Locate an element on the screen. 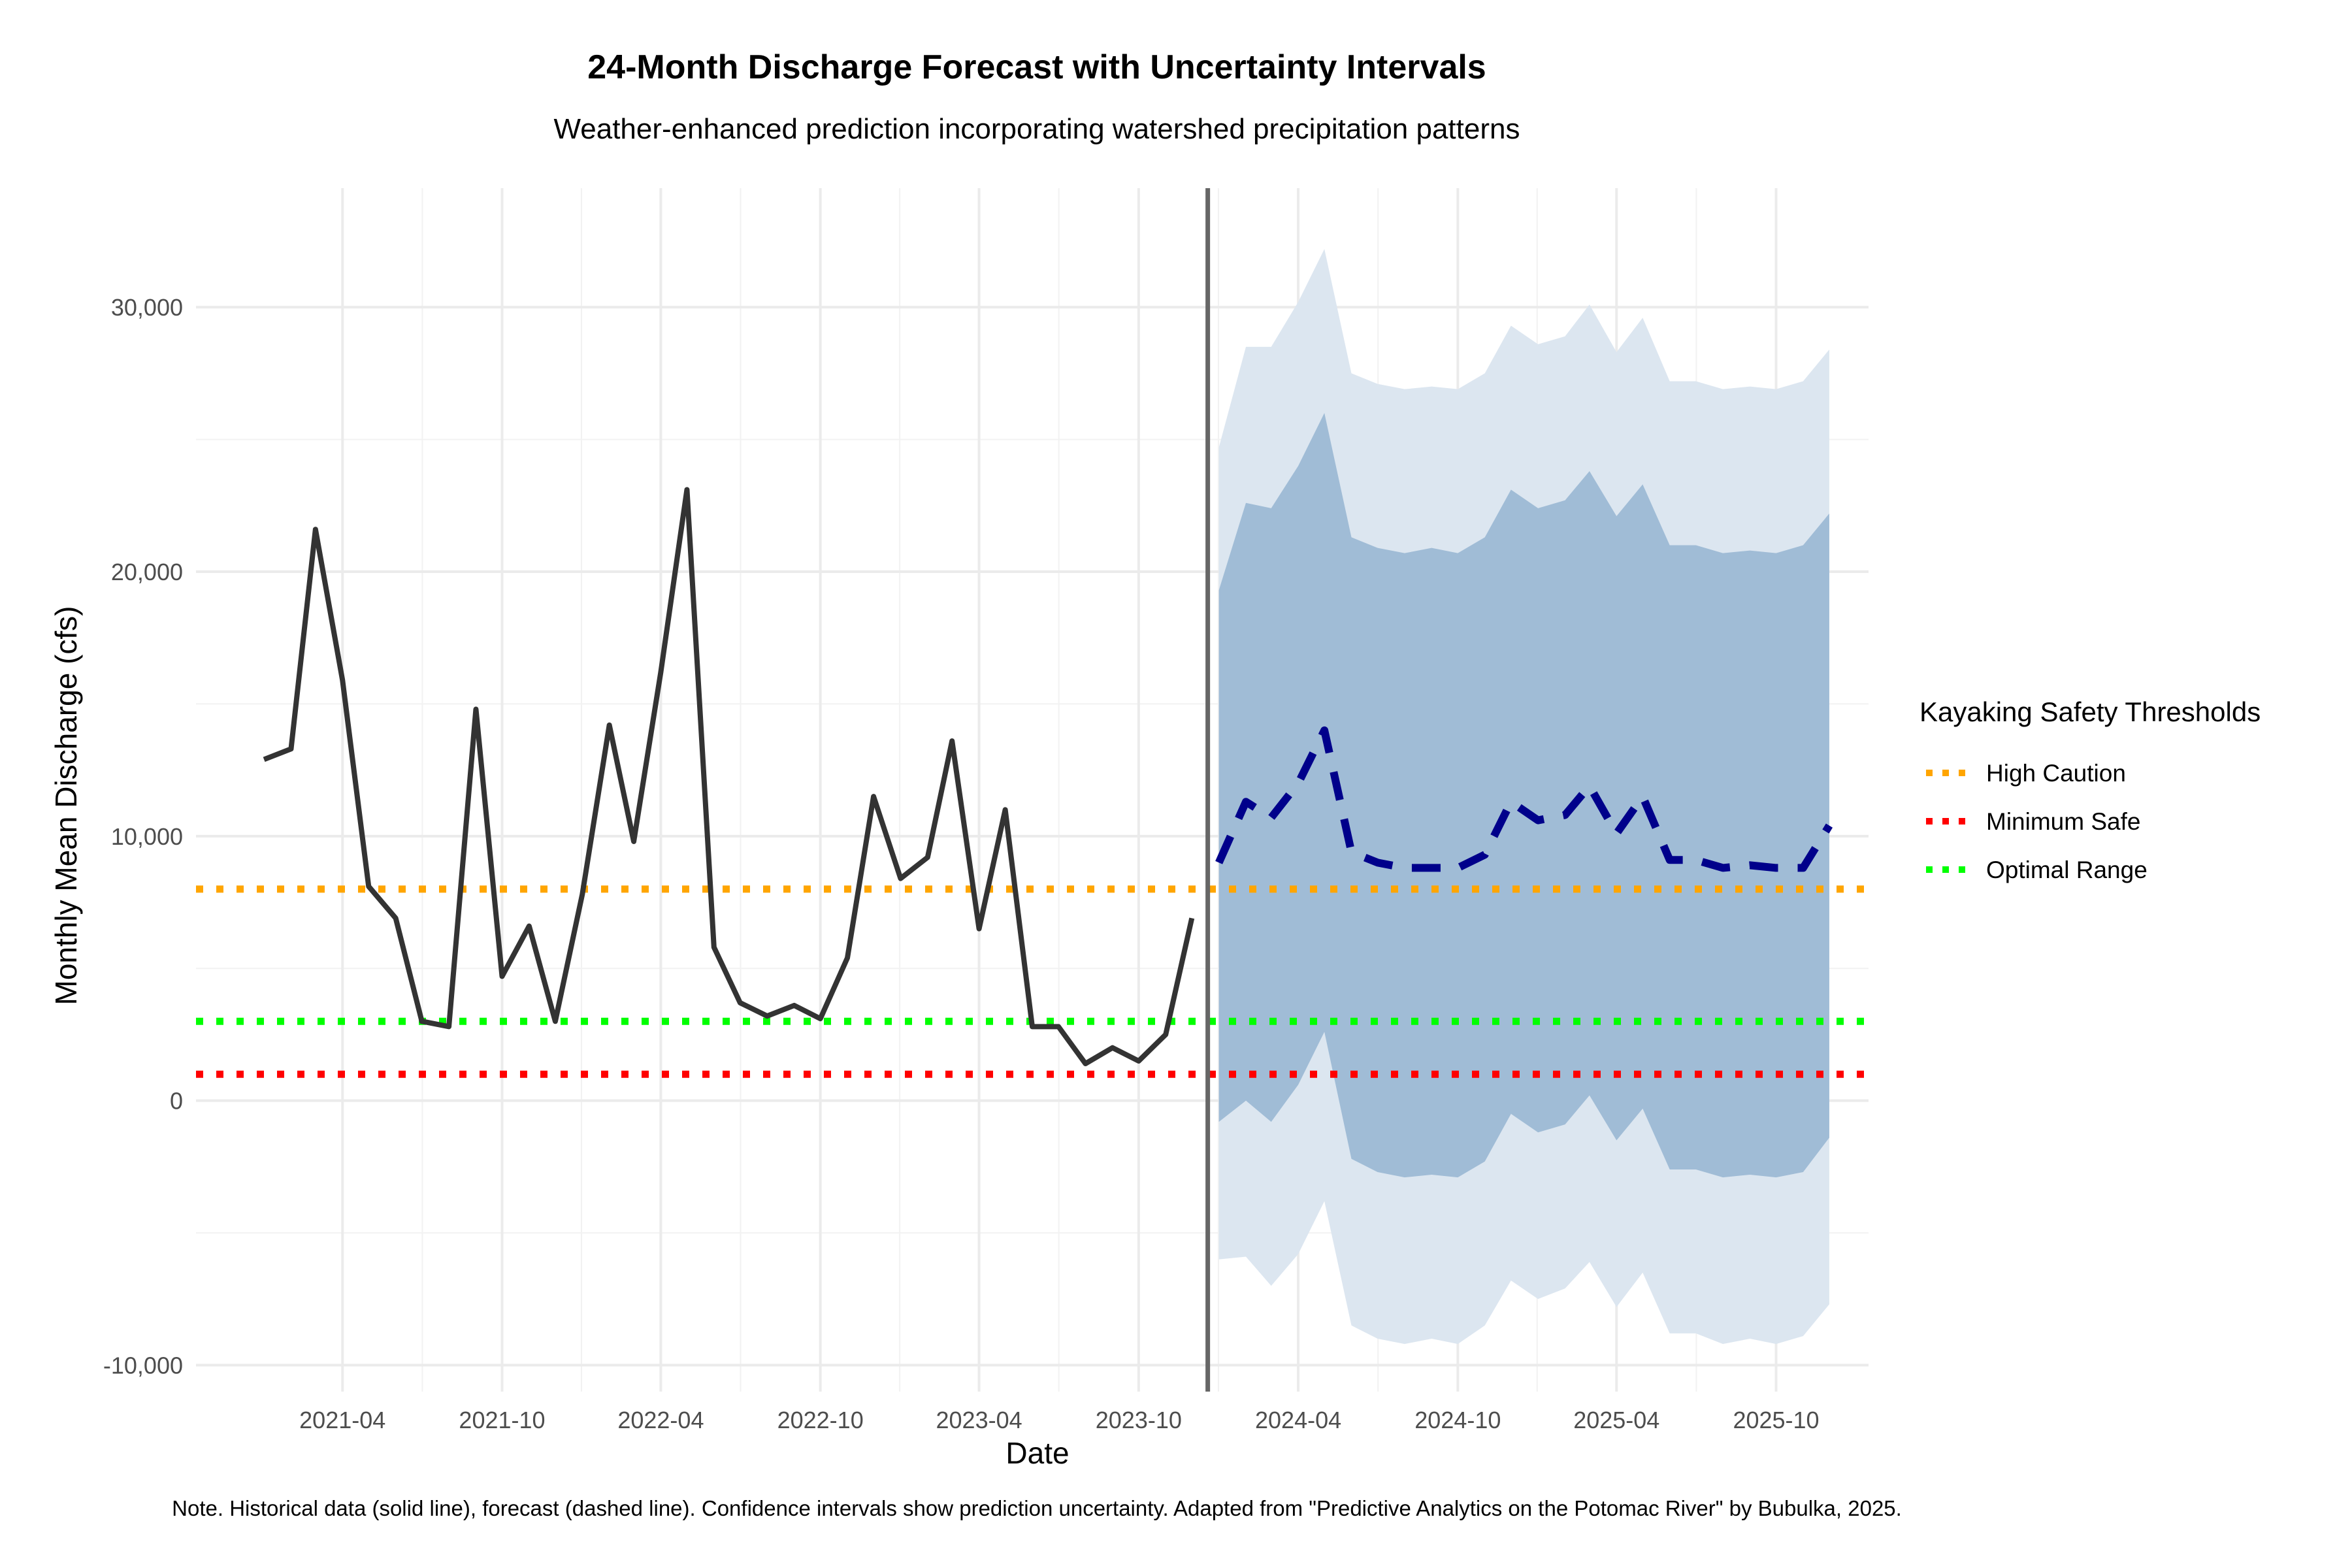  y-tick-label: 30,000 is located at coordinates (147, 307).